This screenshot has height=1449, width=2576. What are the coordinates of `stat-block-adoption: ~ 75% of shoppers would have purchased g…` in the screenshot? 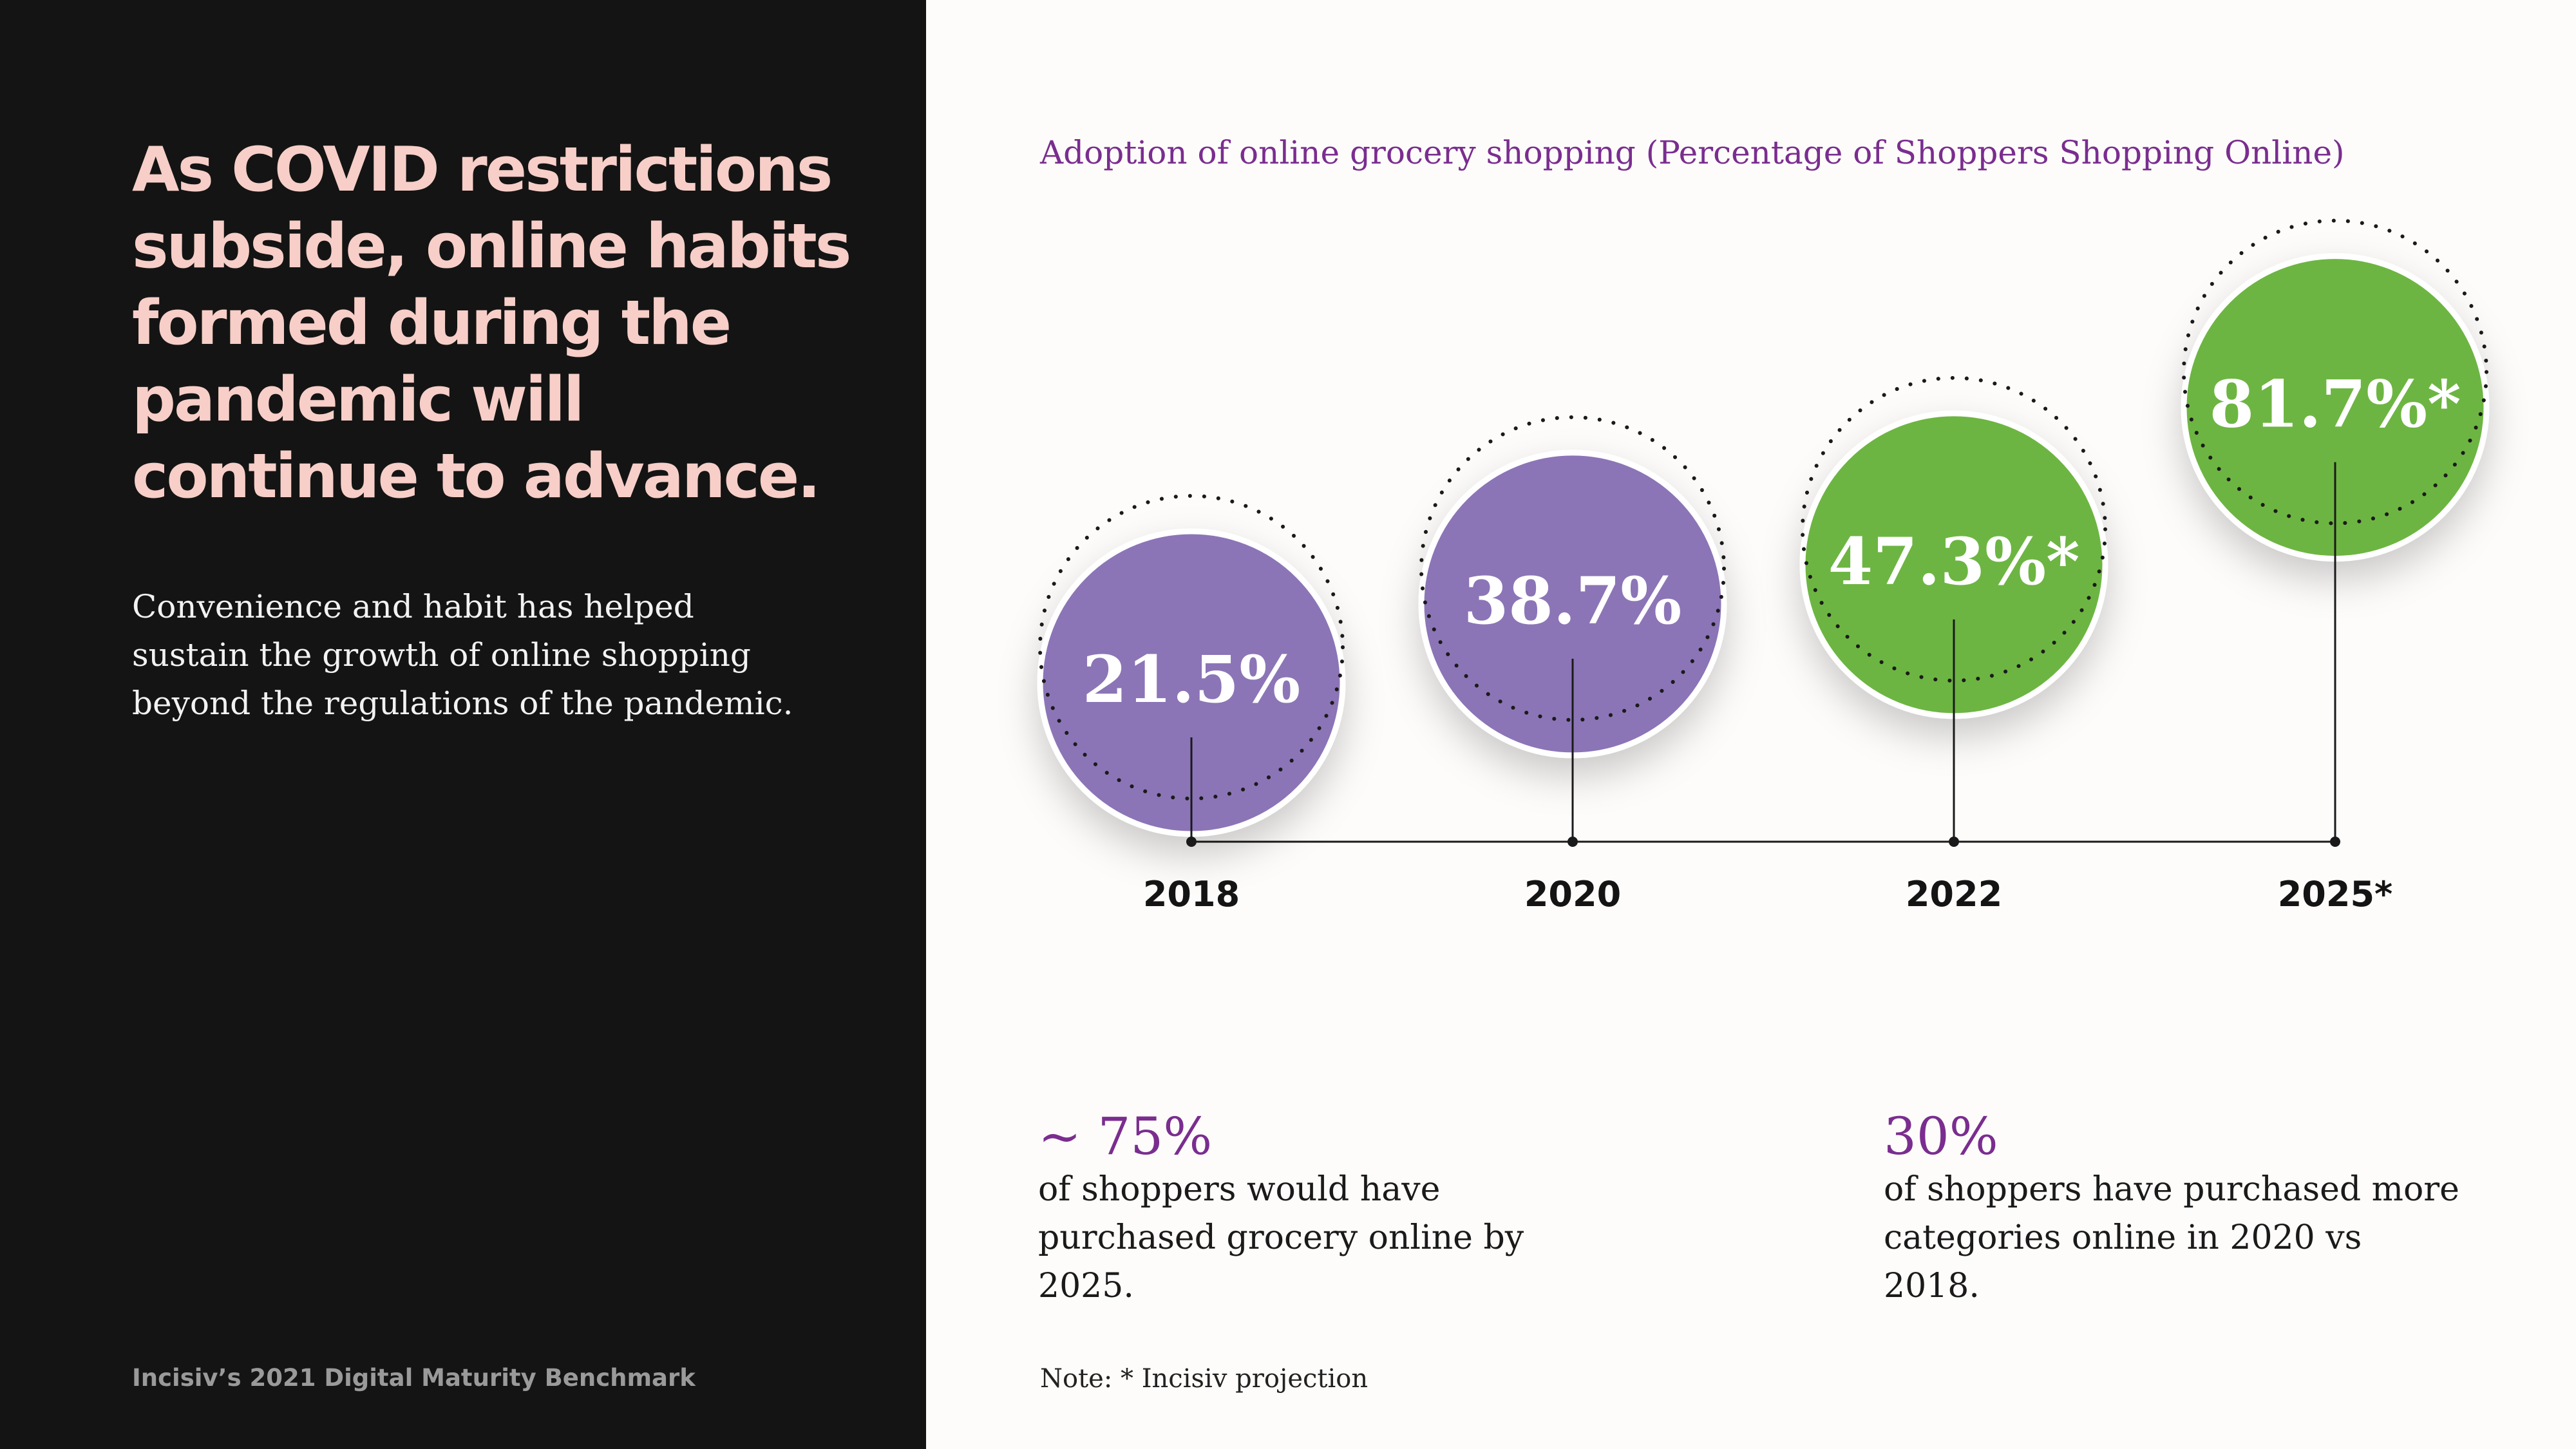 It's located at (1360, 1209).